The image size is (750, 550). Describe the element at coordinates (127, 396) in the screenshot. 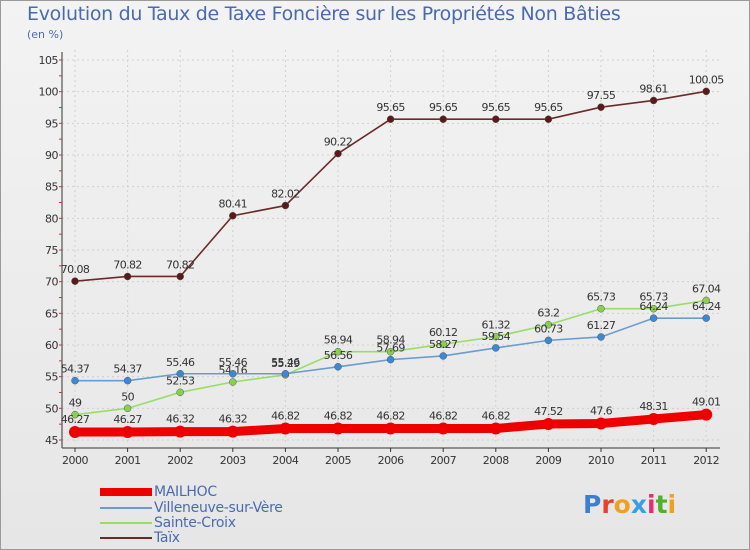

I see `data-label: 50` at that location.